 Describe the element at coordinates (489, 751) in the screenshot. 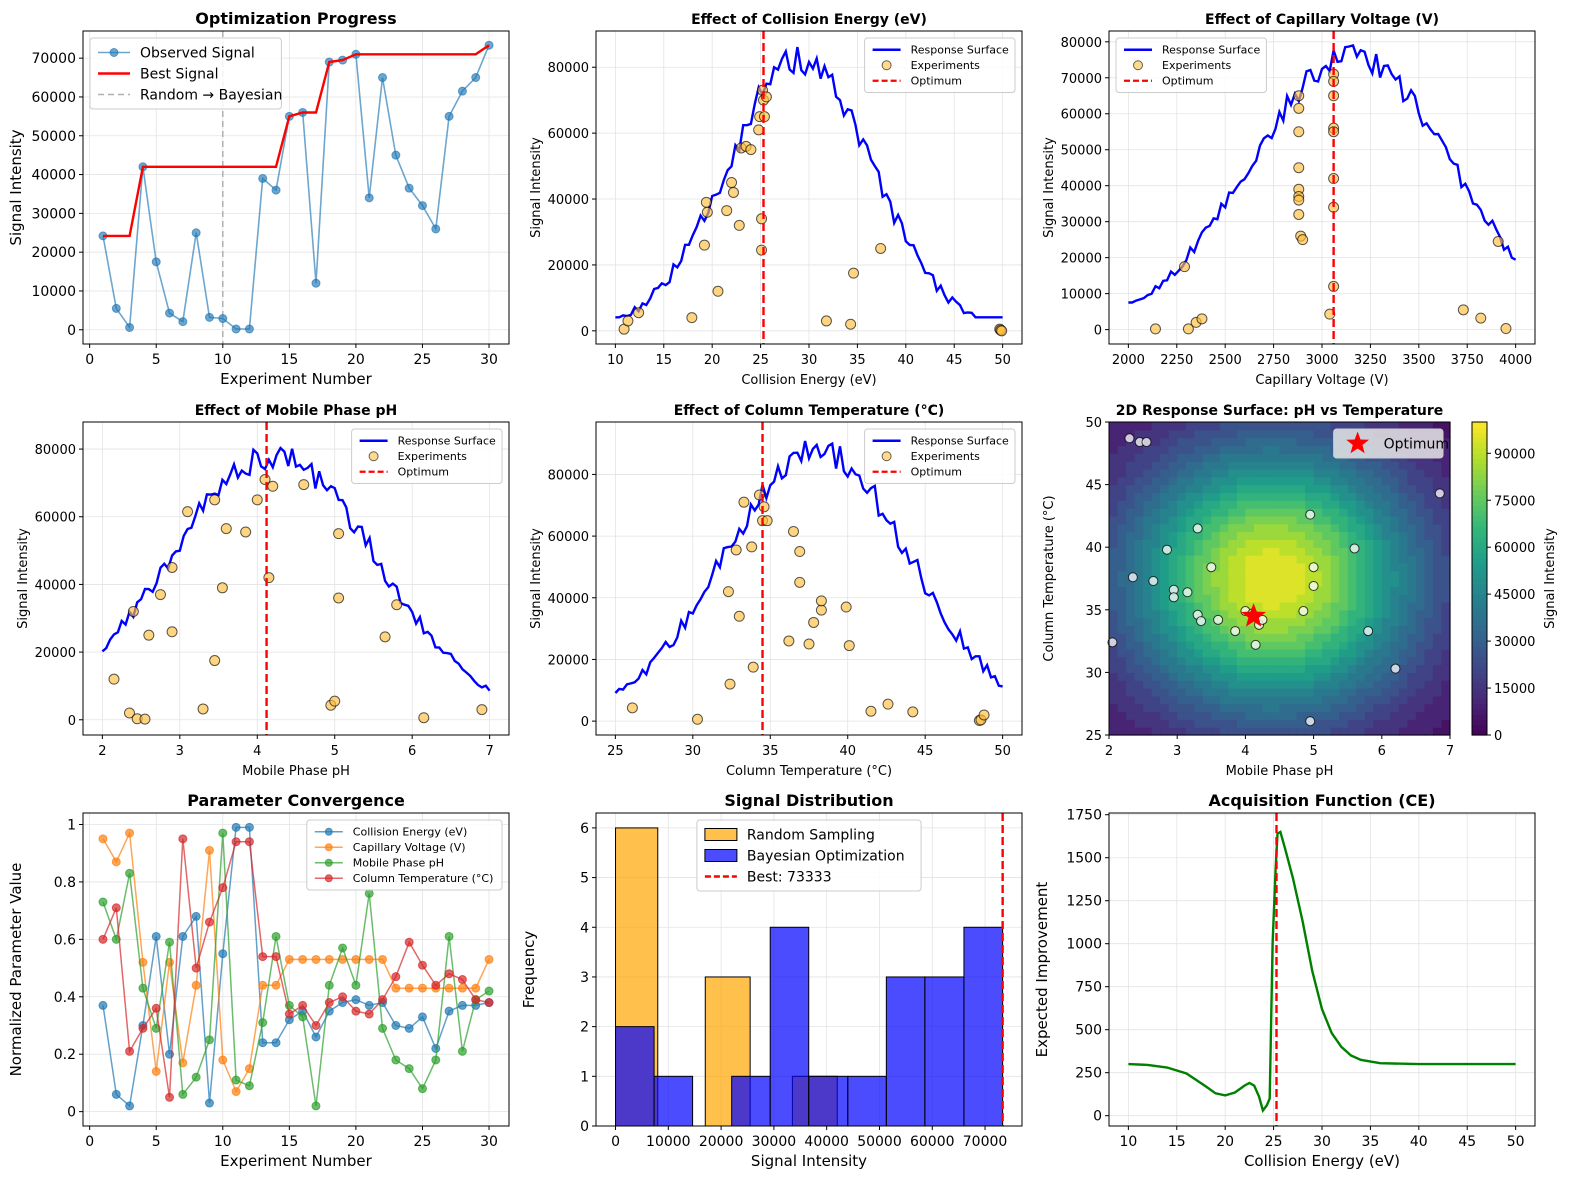

I see `x-tick-label: 7` at that location.